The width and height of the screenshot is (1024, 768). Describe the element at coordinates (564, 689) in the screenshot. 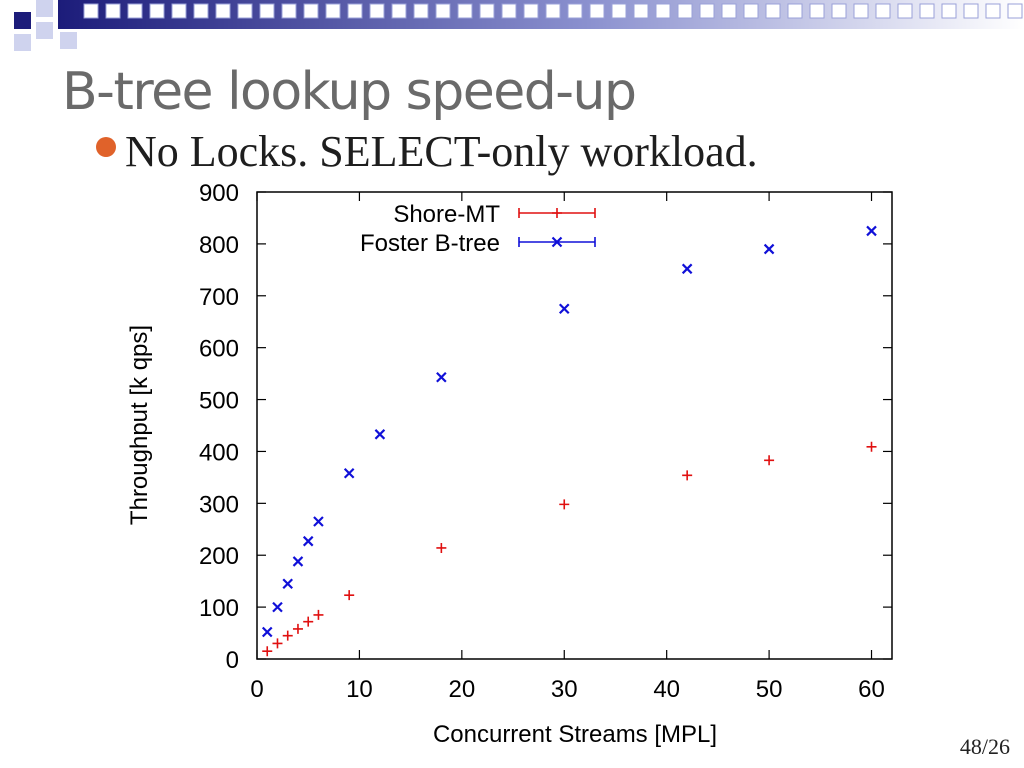

I see `x-tick-label: 30` at that location.